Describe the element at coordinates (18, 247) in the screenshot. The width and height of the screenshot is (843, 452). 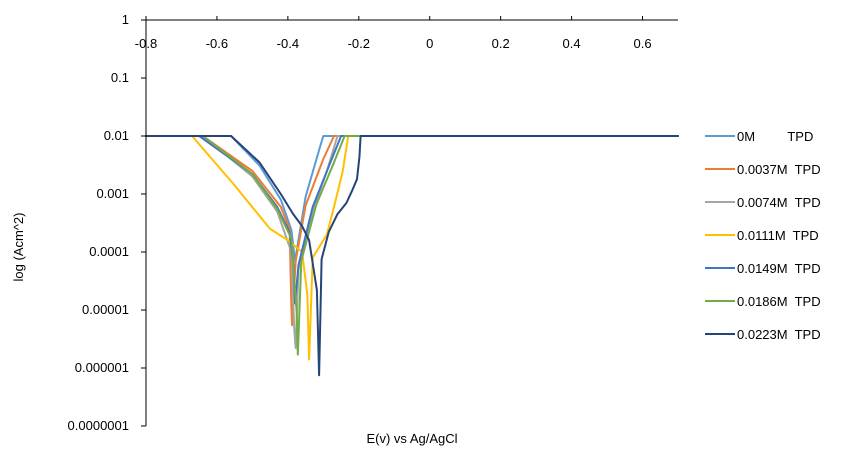
I see `y-axis-title: log (Acm^2)` at that location.